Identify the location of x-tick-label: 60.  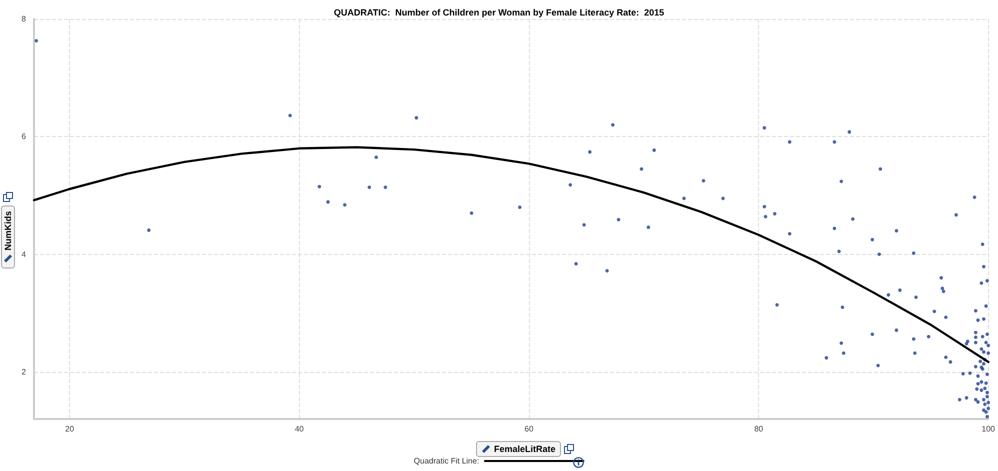
(529, 429).